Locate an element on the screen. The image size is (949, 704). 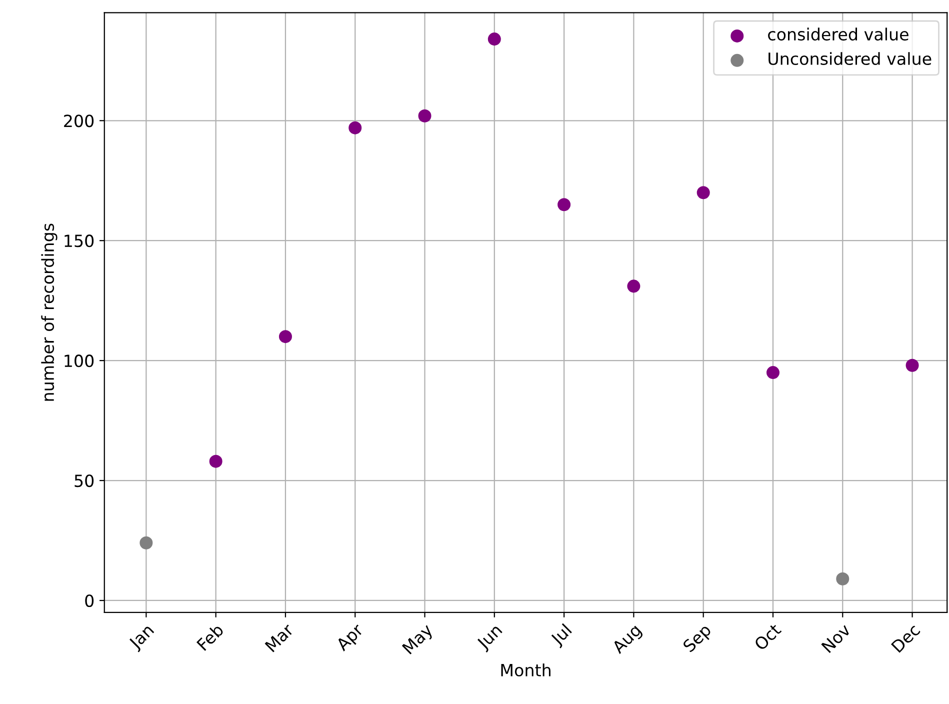
x-tick-label: Mar is located at coordinates (279, 637).